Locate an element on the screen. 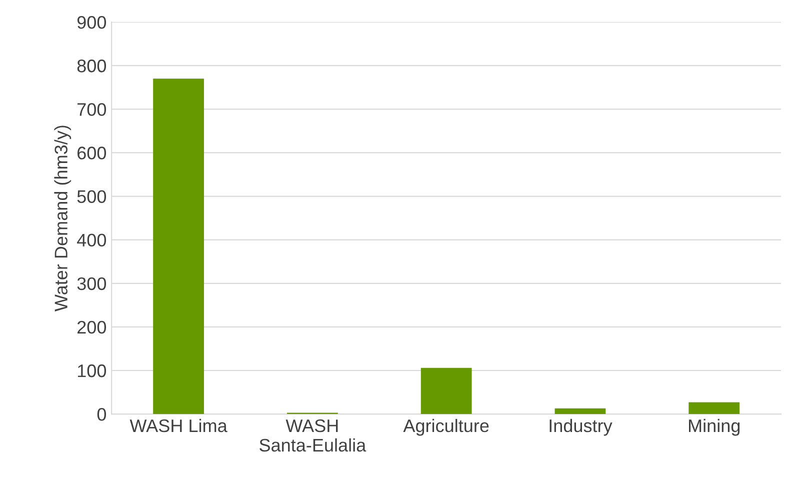  y-axis-title: Water Demand (hm3/y) is located at coordinates (63, 219).